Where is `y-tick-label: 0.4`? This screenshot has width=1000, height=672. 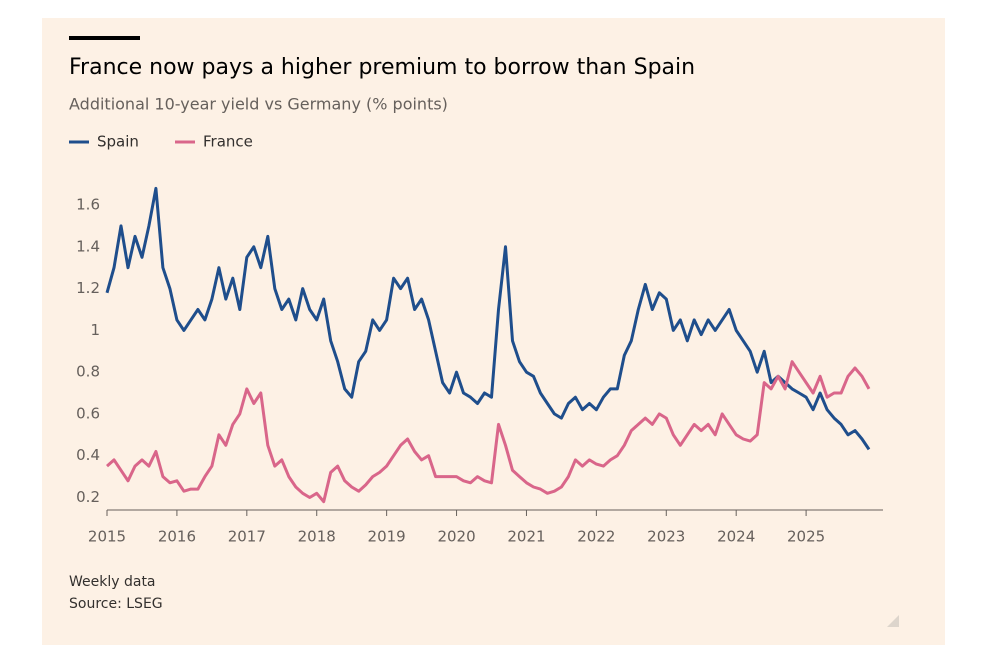
y-tick-label: 0.4 is located at coordinates (88, 455).